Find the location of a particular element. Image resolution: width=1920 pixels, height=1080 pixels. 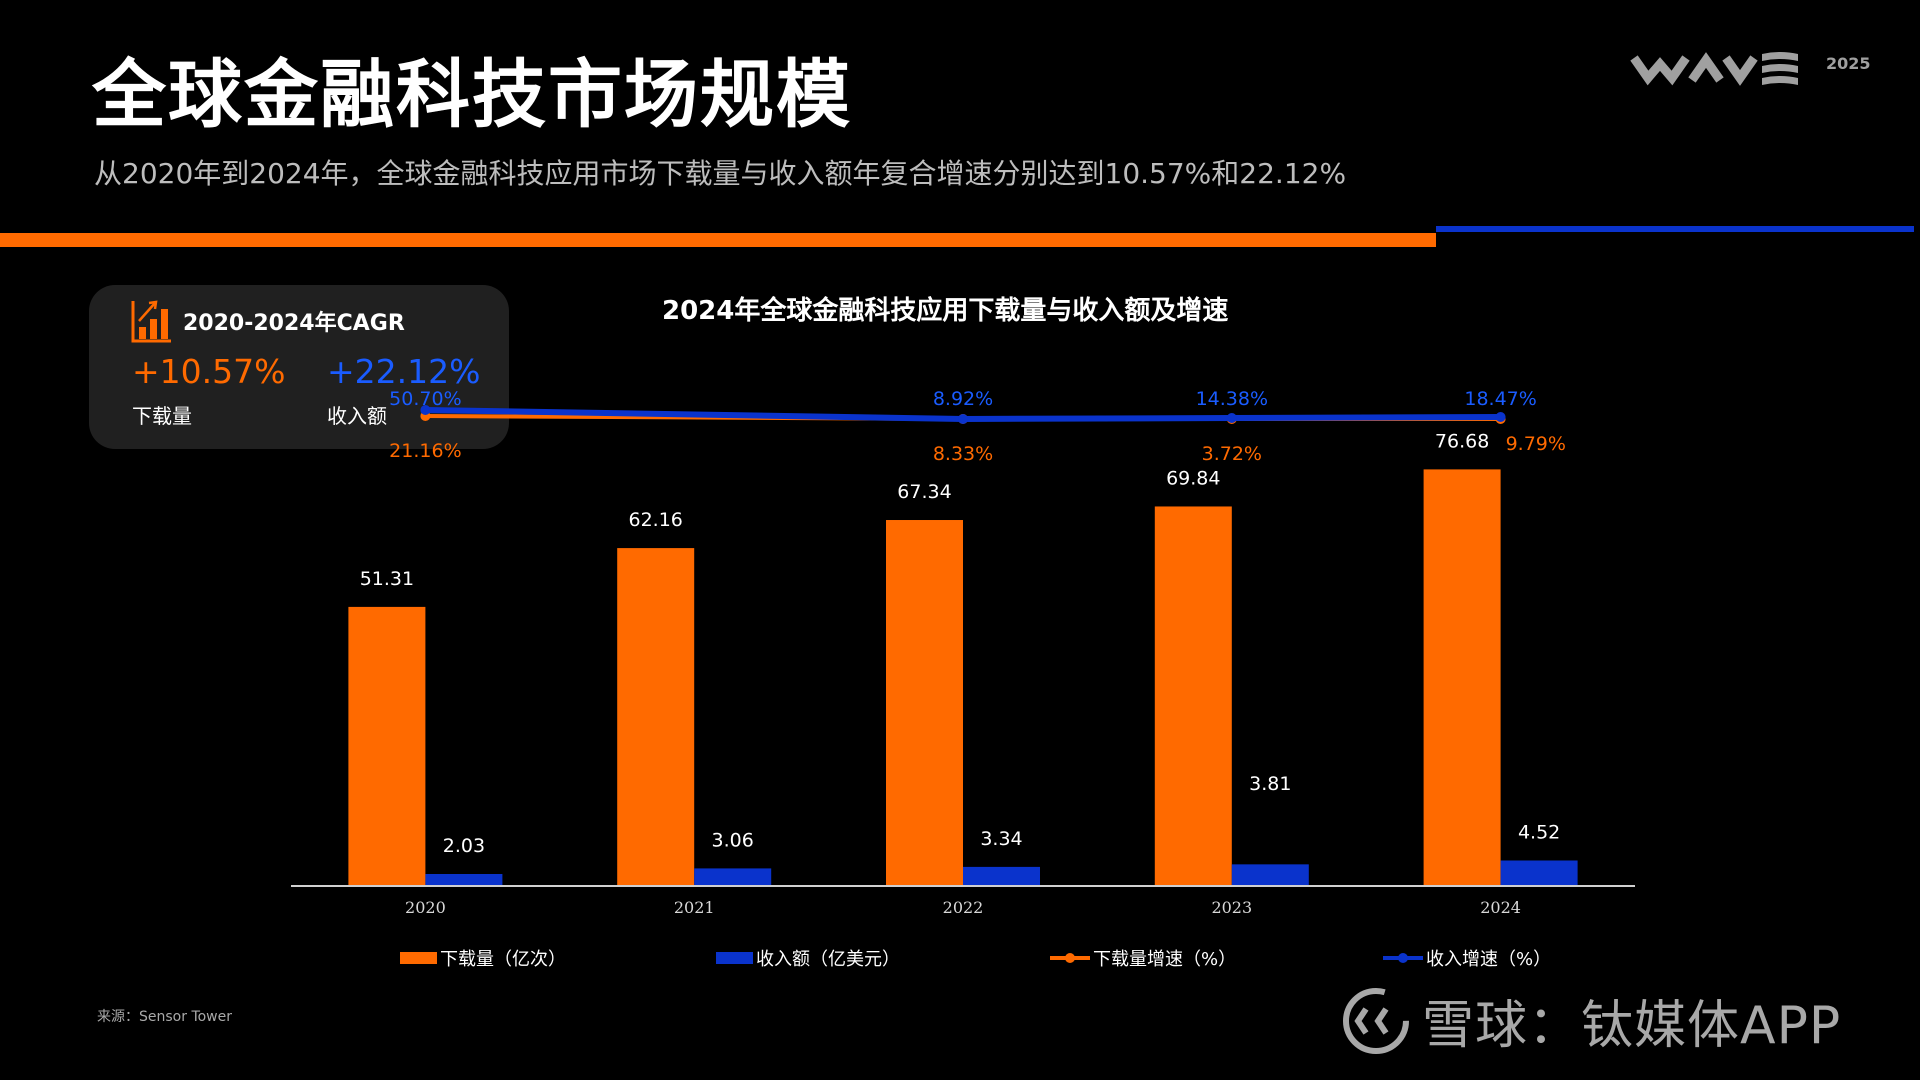

cagr-revenue: +22.12% 收入额 is located at coordinates (403, 392).